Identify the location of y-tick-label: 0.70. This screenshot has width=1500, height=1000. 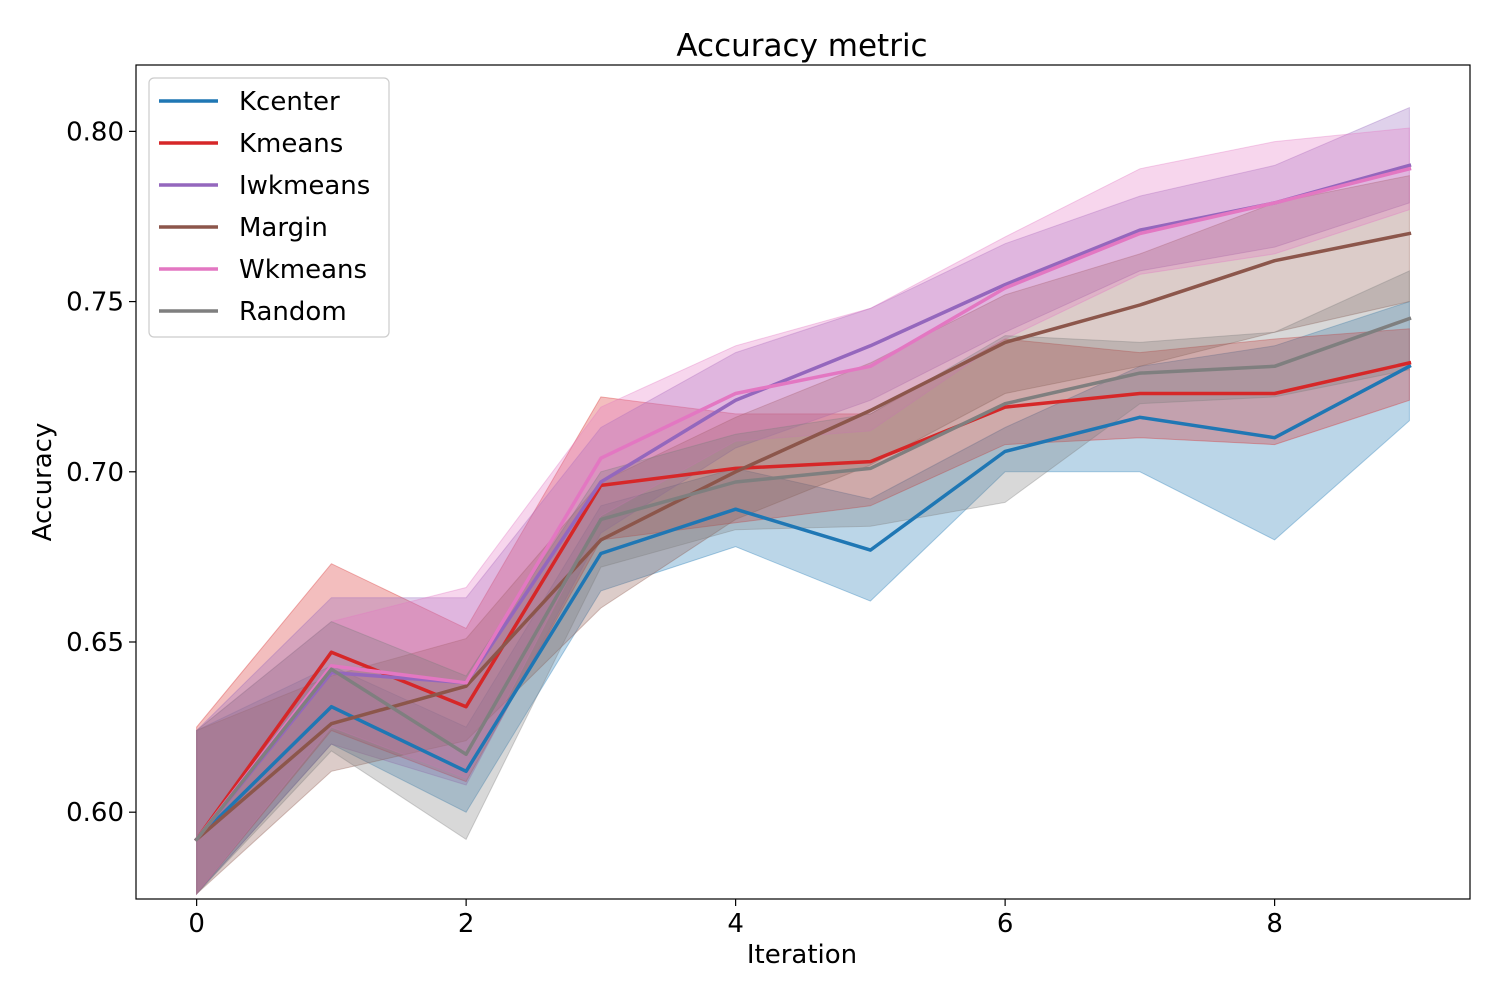
(95, 473).